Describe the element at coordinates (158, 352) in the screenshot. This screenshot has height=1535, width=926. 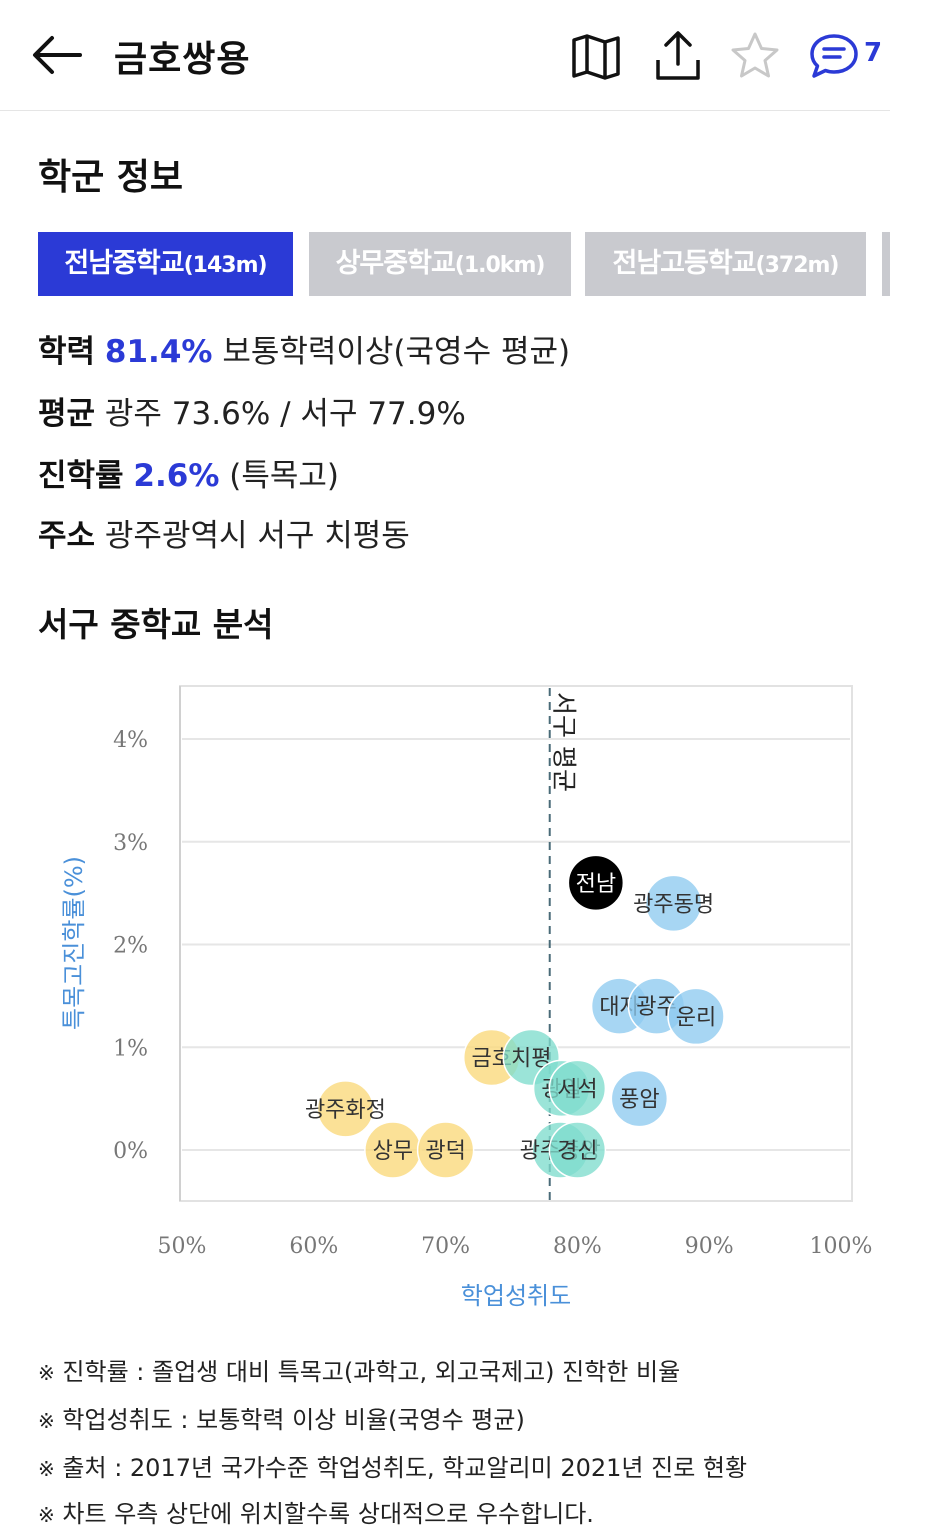
I see `achievement-value: 81.4%` at that location.